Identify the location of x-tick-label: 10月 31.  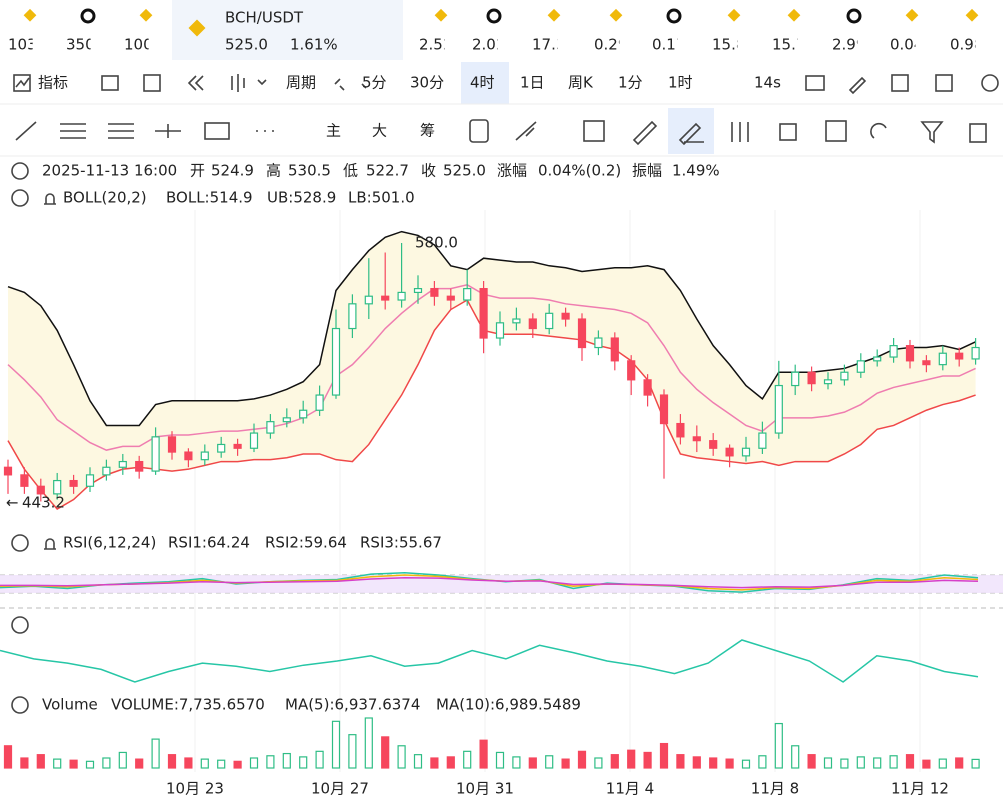
(485, 789).